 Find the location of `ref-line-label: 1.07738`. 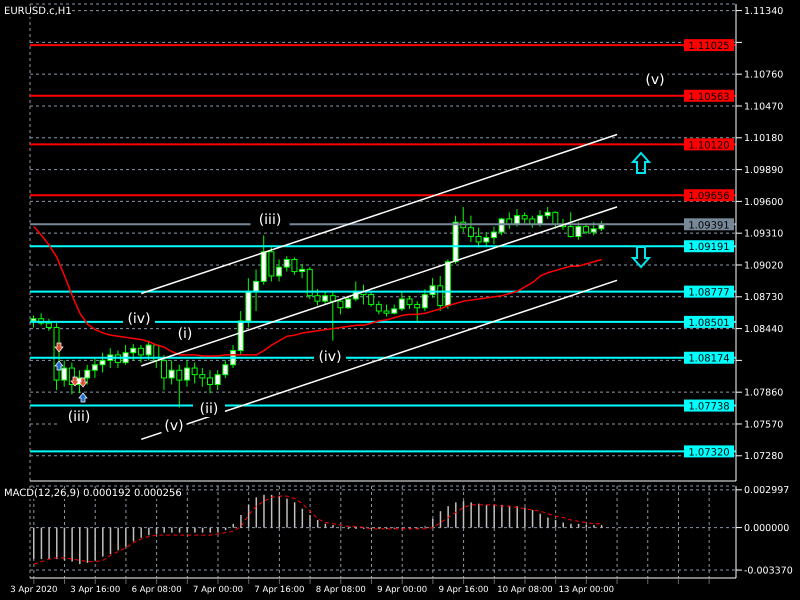

ref-line-label: 1.07738 is located at coordinates (709, 407).